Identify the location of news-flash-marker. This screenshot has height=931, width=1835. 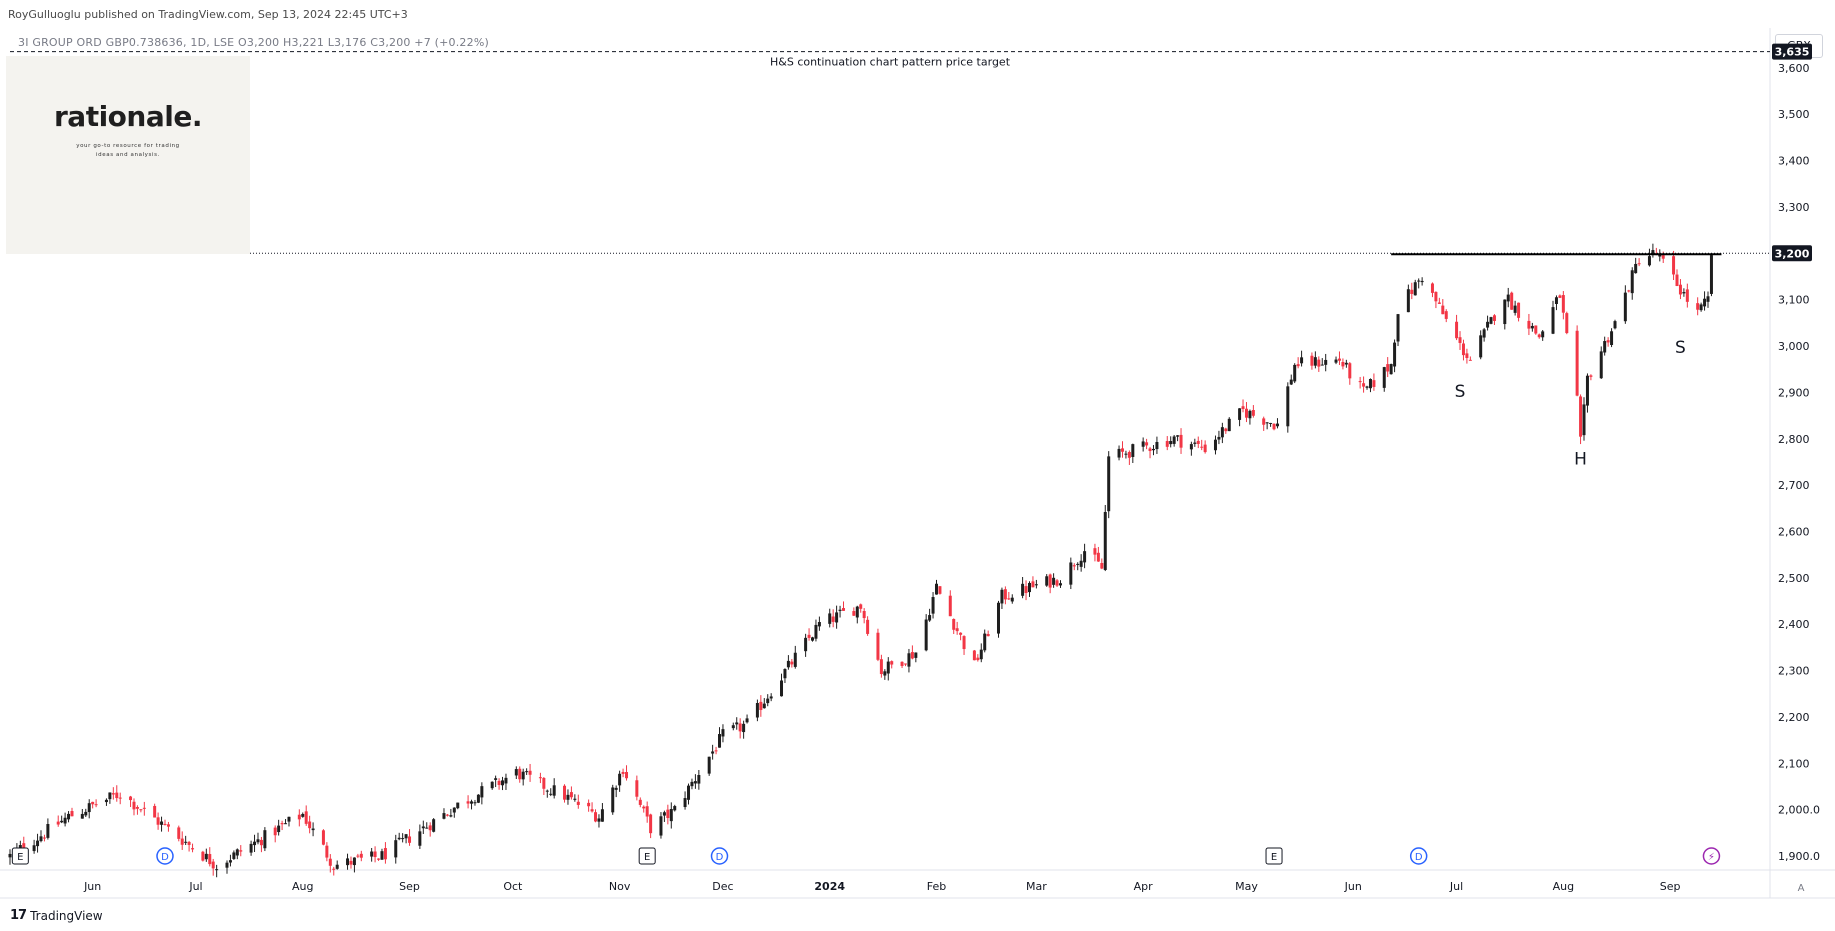
(1711, 856).